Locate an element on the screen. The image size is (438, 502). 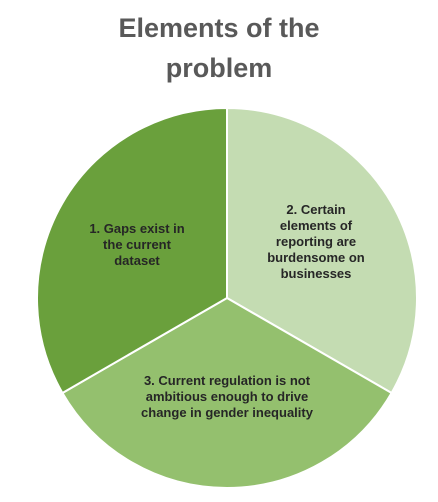
slice-label-line: elements of is located at coordinates (316, 225).